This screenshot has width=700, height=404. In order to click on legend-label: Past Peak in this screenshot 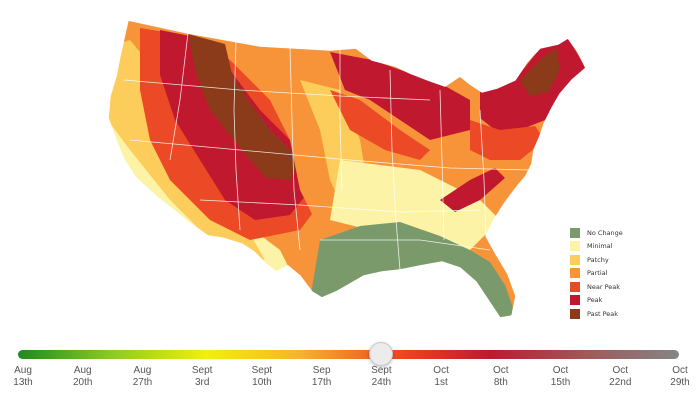, I will do `click(603, 313)`.